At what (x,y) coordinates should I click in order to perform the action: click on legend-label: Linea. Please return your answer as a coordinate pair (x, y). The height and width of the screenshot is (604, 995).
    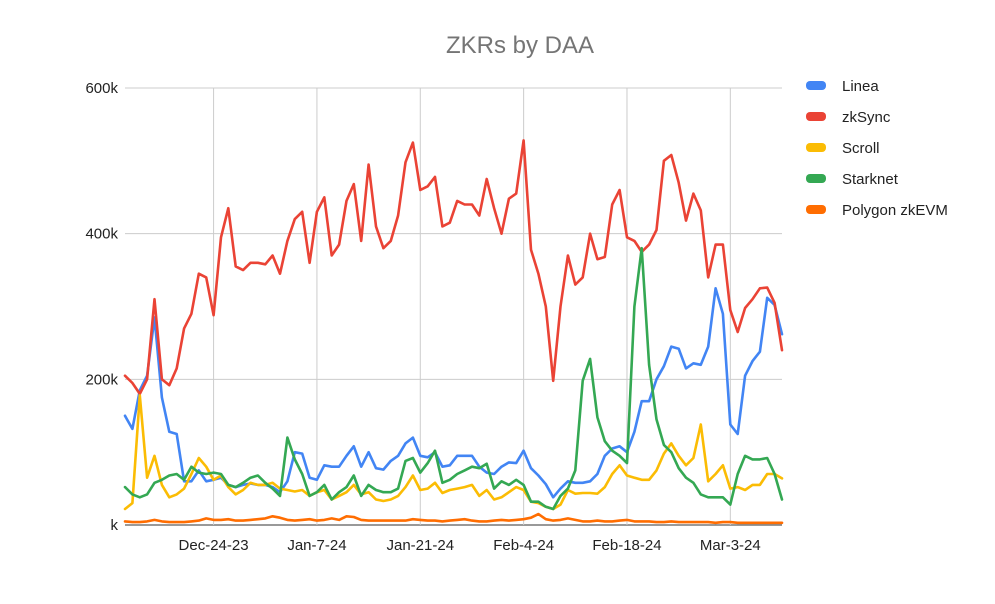
    Looking at the image, I should click on (860, 86).